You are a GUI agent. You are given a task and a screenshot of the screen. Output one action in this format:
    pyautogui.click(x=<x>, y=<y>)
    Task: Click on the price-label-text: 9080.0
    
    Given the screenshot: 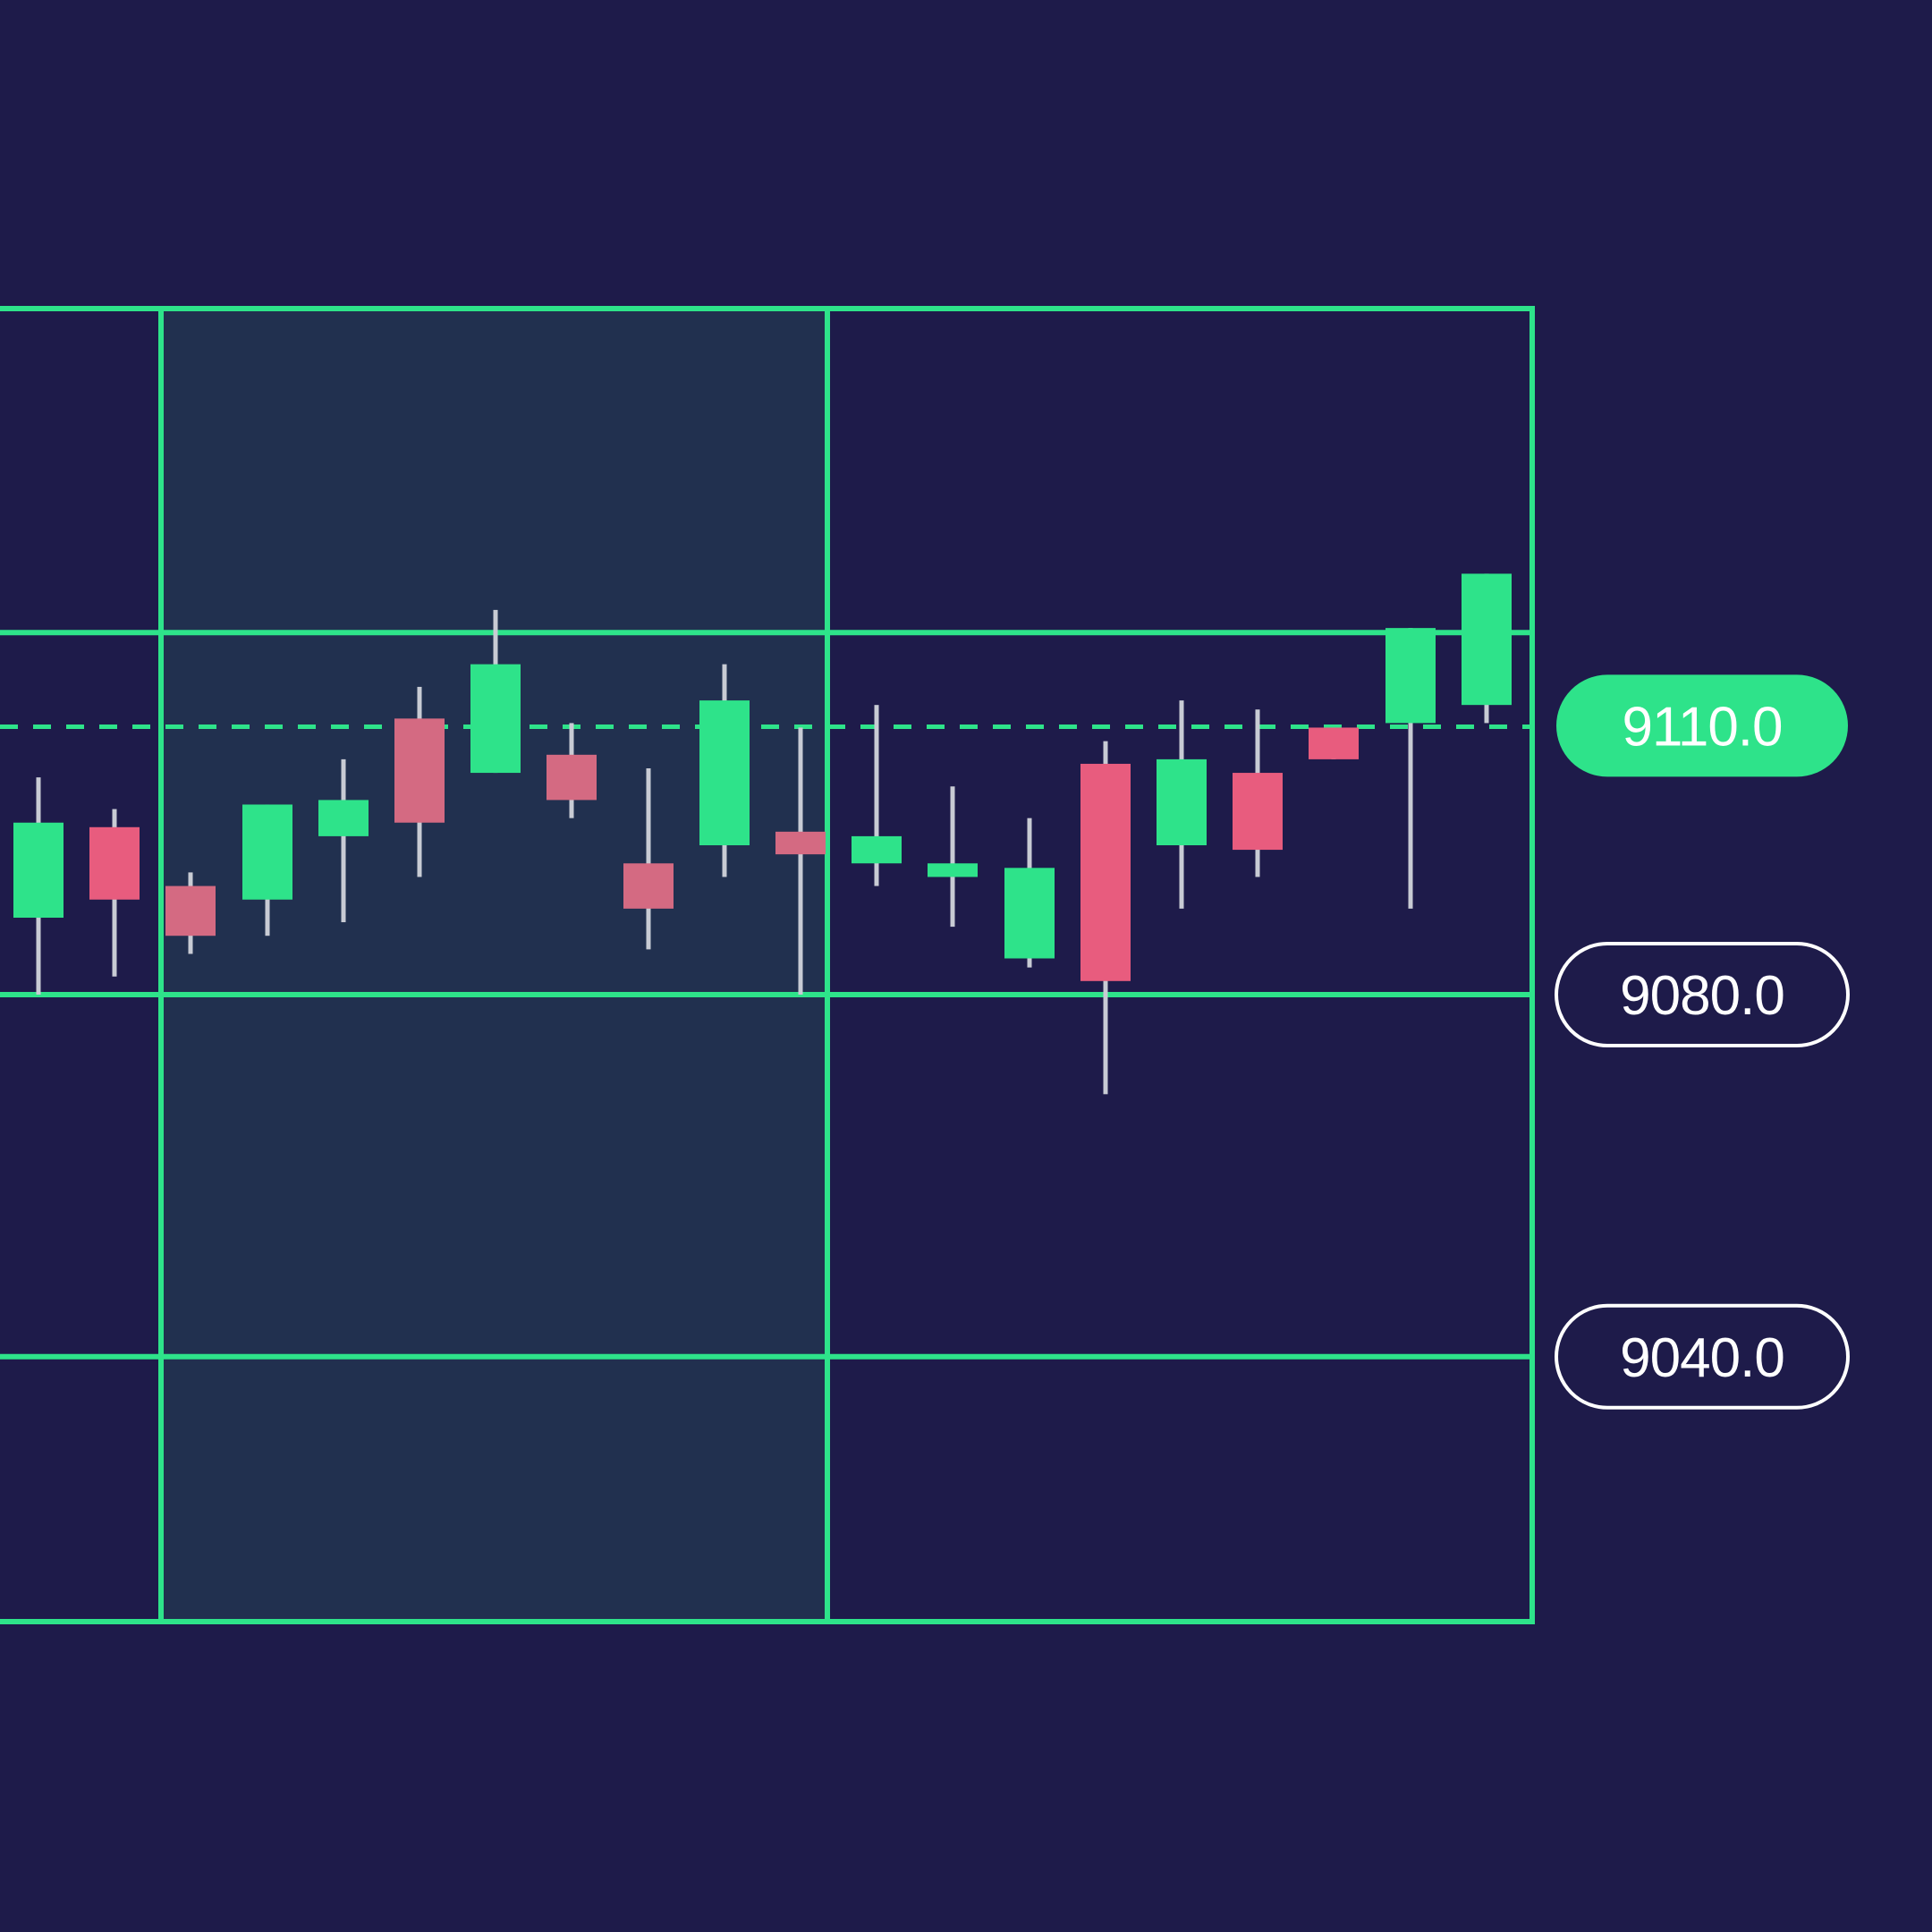 What is the action you would take?
    pyautogui.click(x=1702, y=996)
    